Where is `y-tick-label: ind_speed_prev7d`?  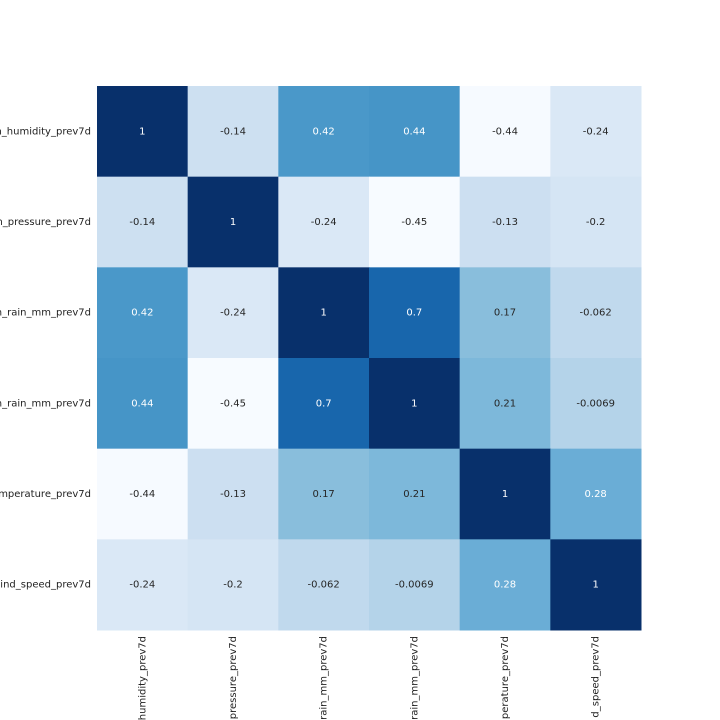 y-tick-label: ind_speed_prev7d is located at coordinates (45, 585).